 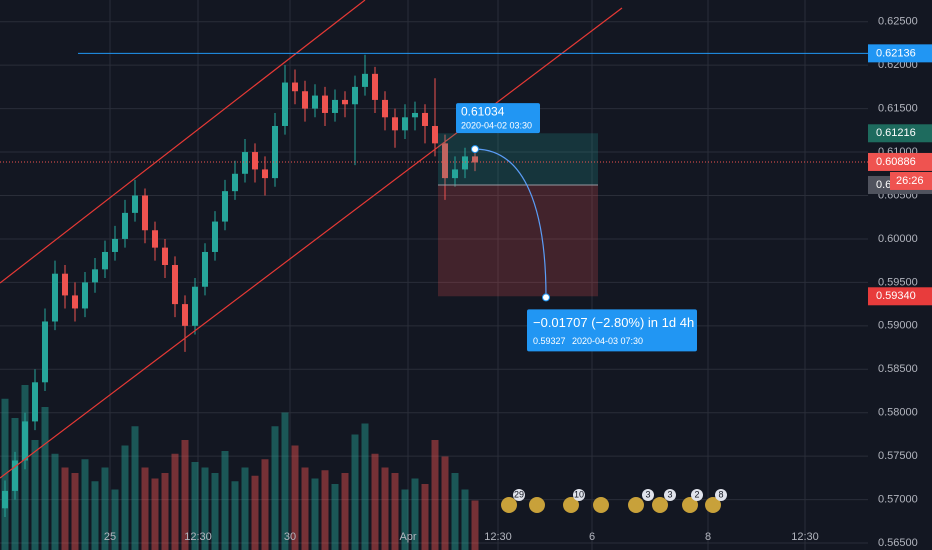 What do you see at coordinates (607, 341) in the screenshot?
I see `end-time: 2020-04-03 07:30` at bounding box center [607, 341].